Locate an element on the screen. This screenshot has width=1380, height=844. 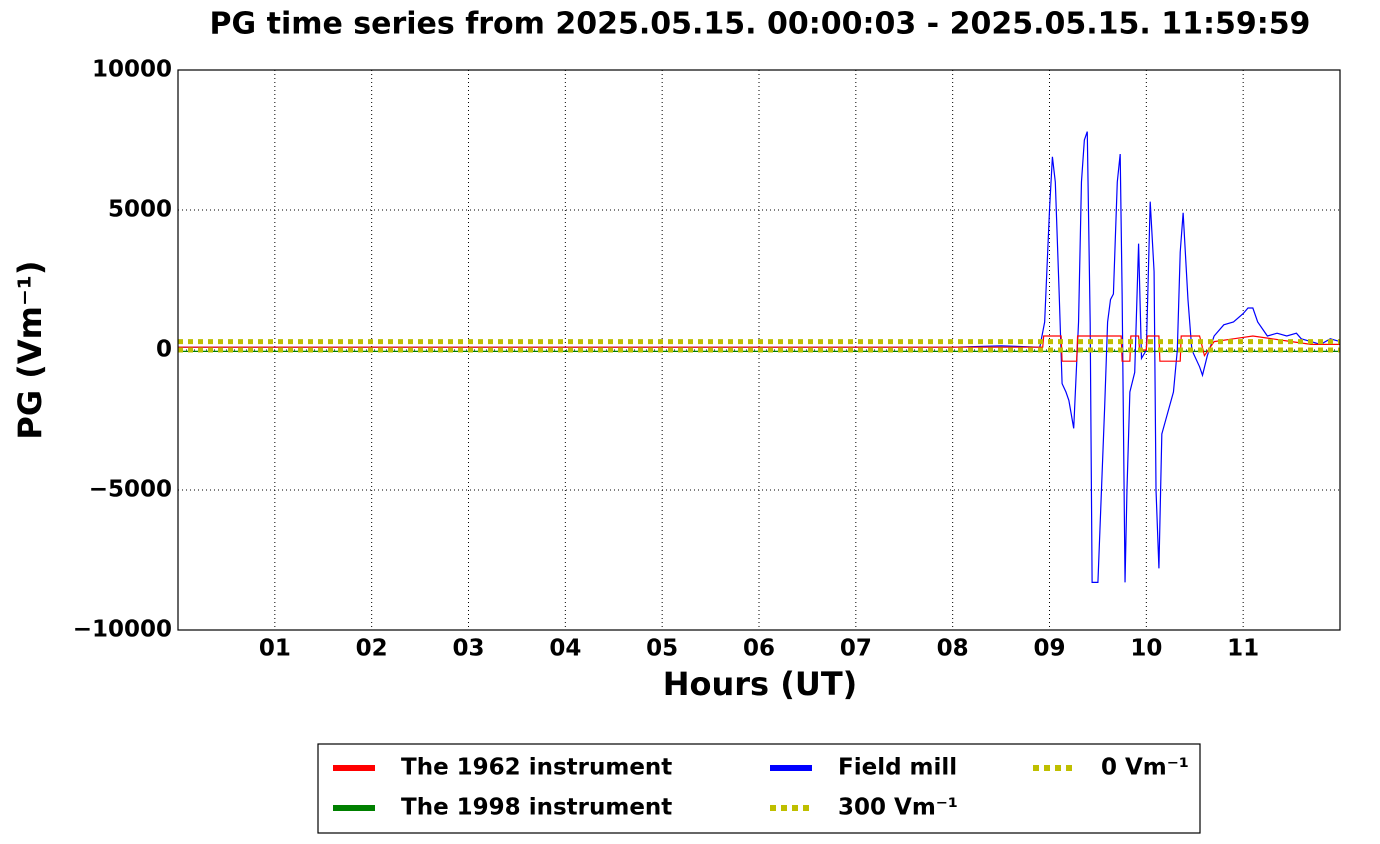
x-tick-label: 02 is located at coordinates (372, 649).